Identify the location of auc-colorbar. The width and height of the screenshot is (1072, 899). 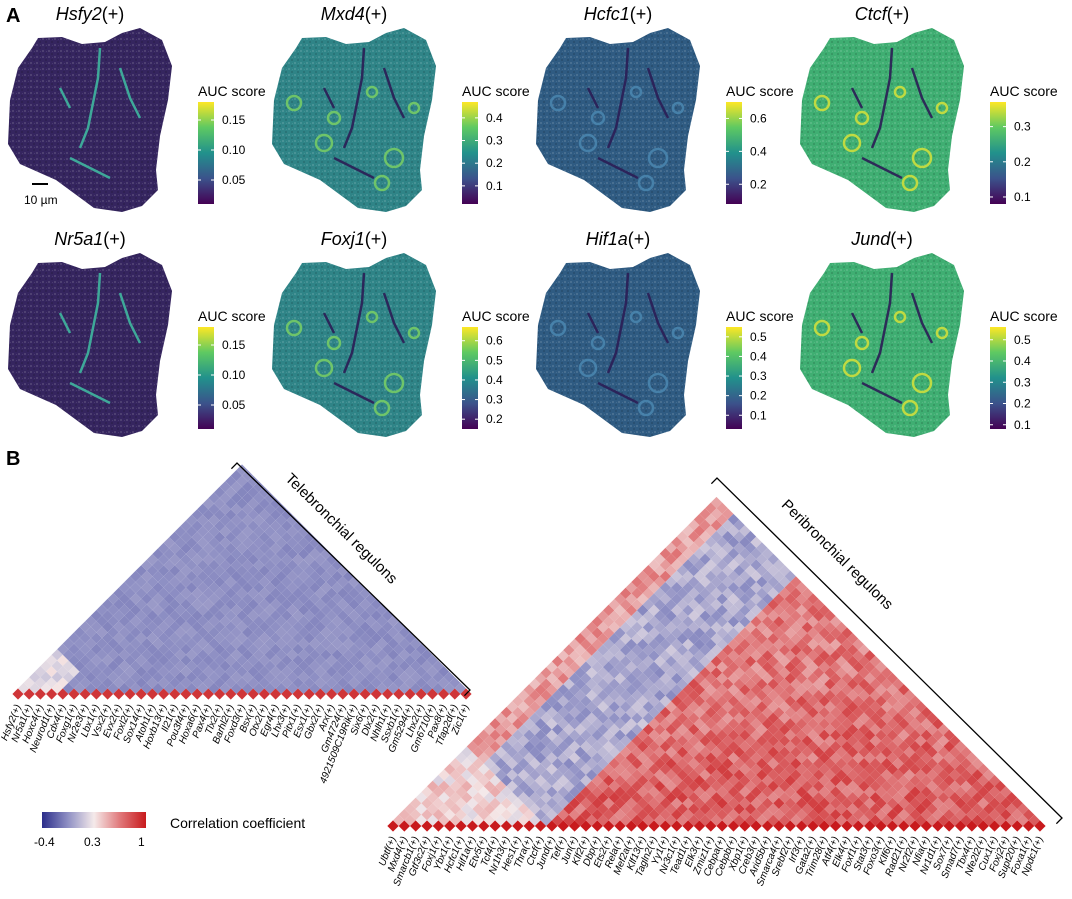
(998, 153).